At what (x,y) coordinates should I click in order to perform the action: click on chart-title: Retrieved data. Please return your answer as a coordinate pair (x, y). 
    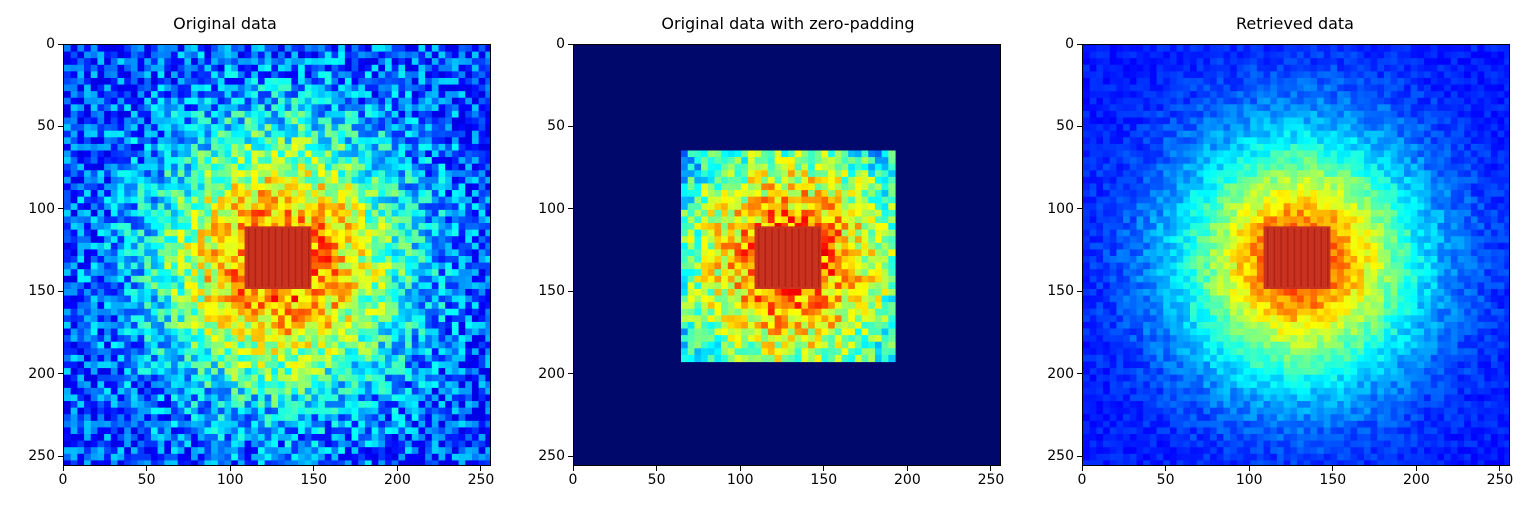
    Looking at the image, I should click on (1295, 23).